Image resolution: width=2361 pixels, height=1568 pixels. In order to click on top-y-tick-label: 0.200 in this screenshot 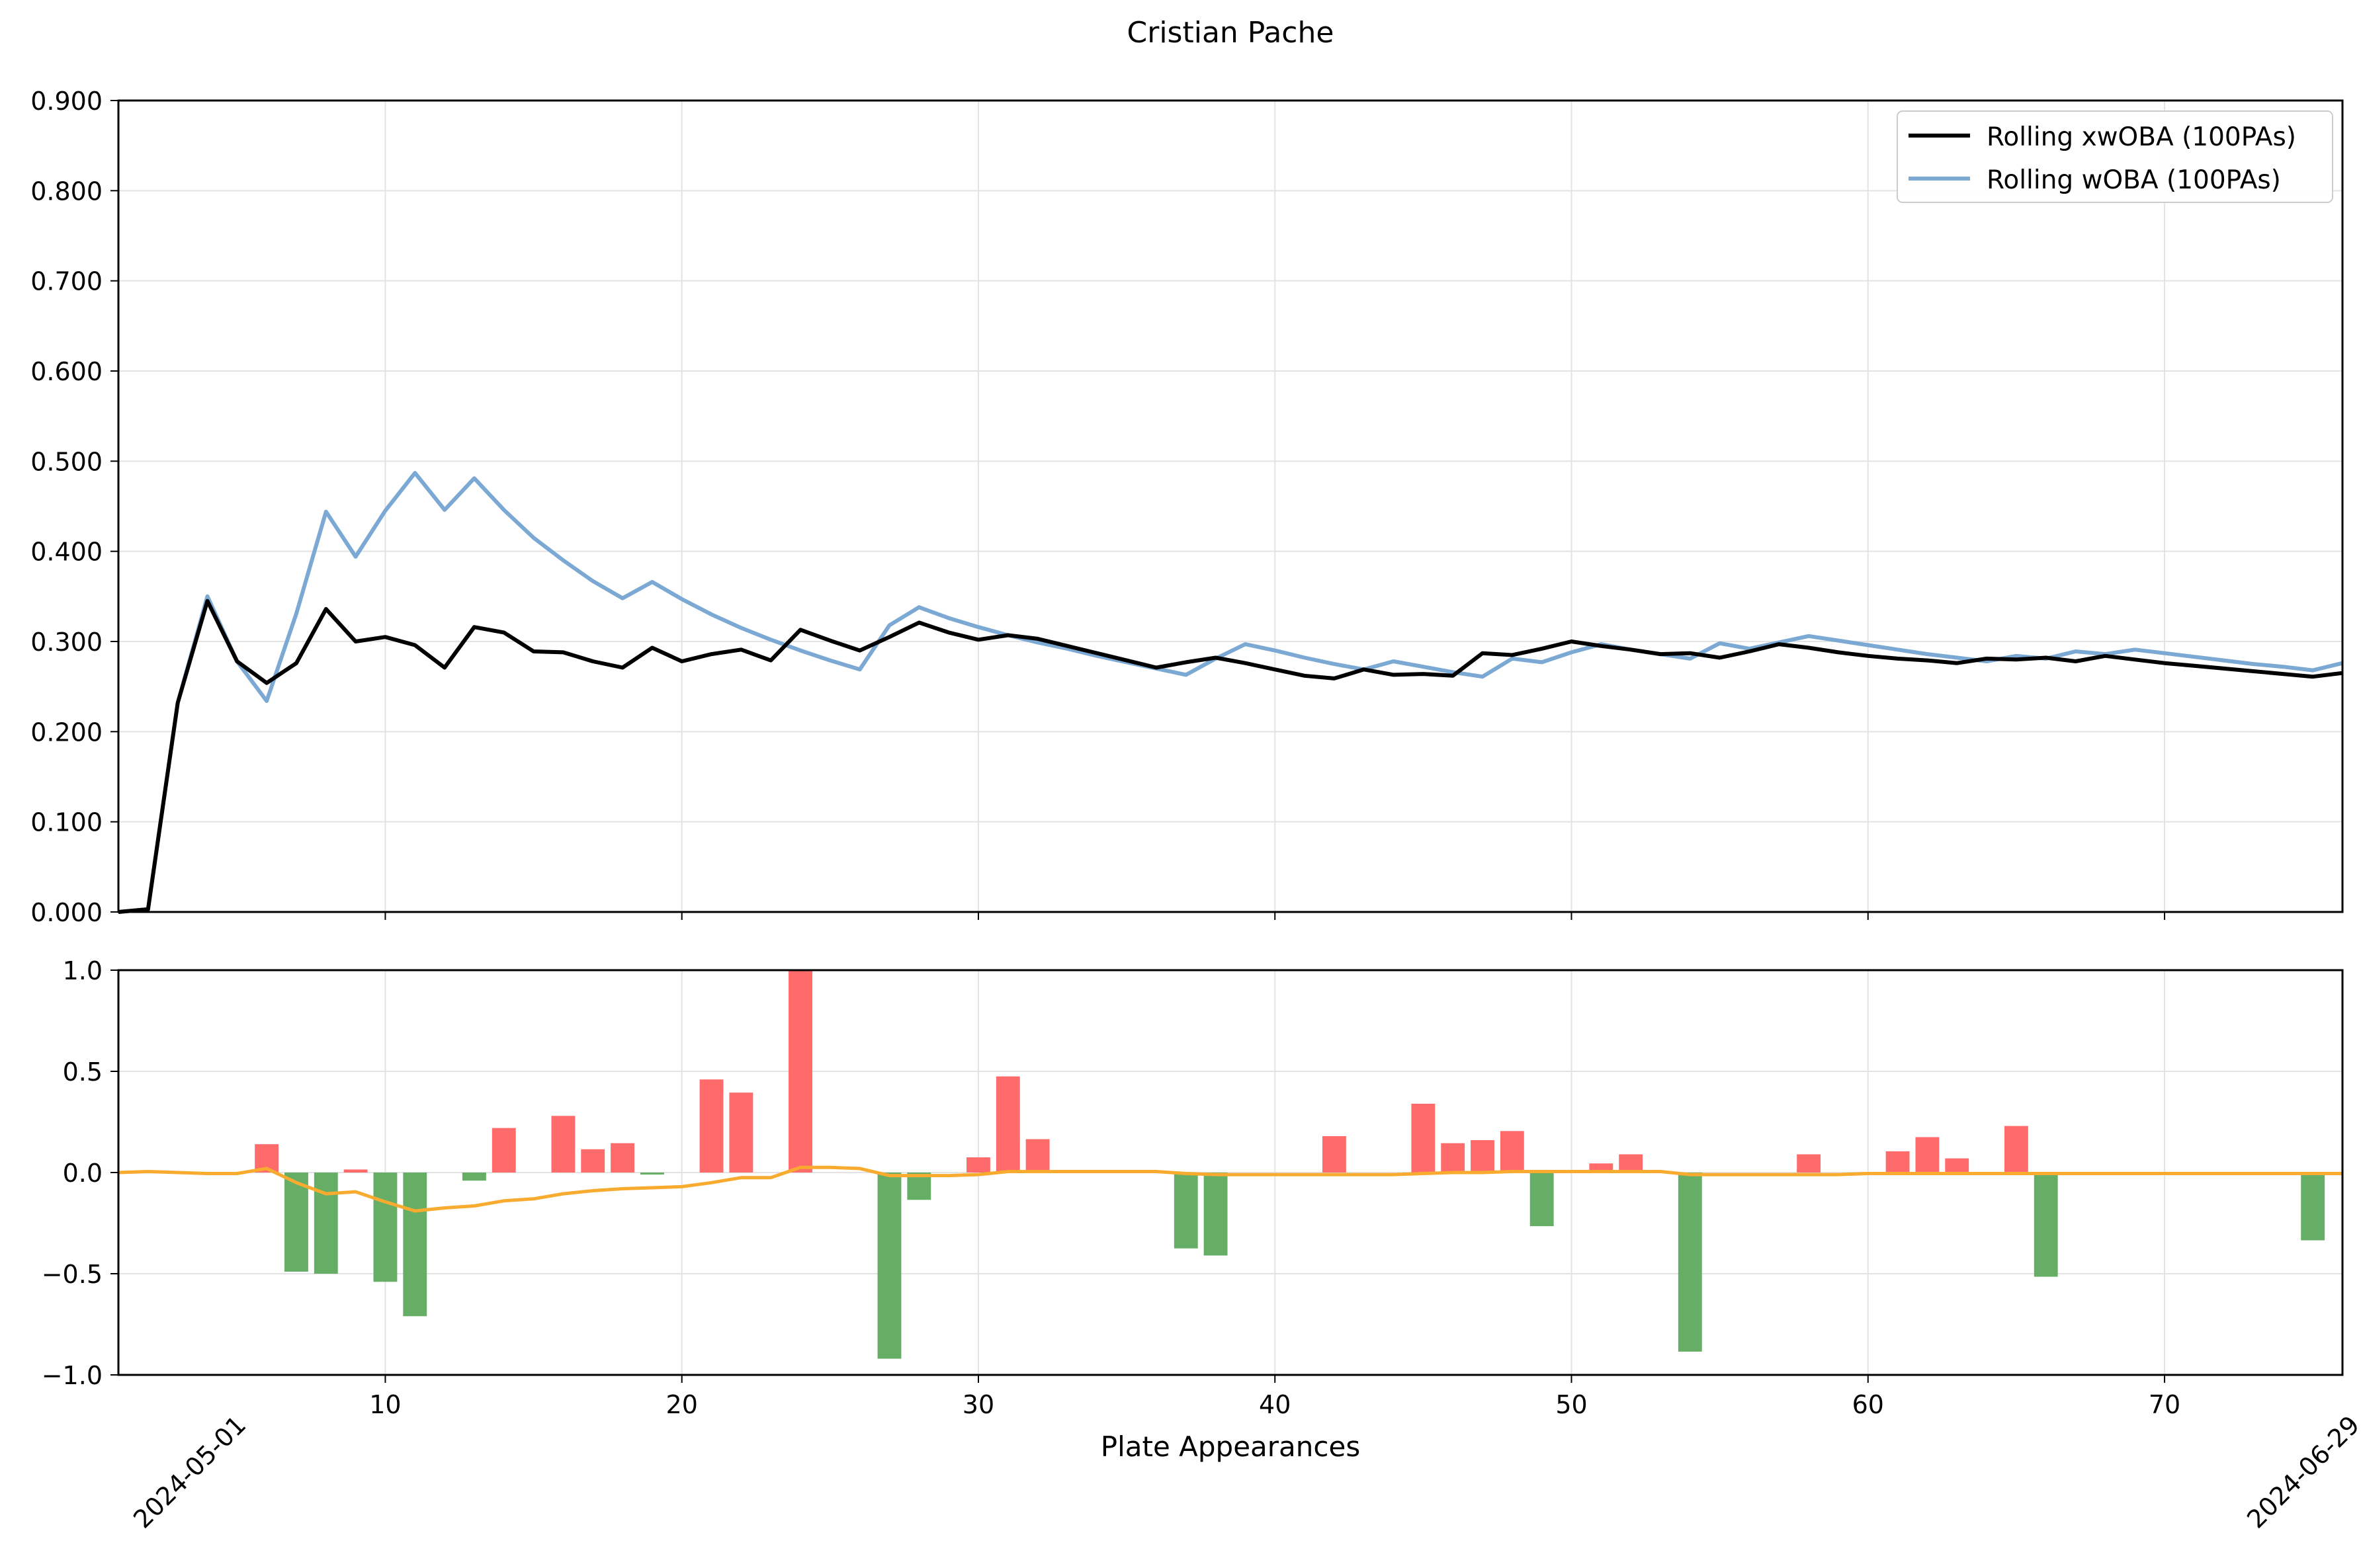, I will do `click(66, 732)`.